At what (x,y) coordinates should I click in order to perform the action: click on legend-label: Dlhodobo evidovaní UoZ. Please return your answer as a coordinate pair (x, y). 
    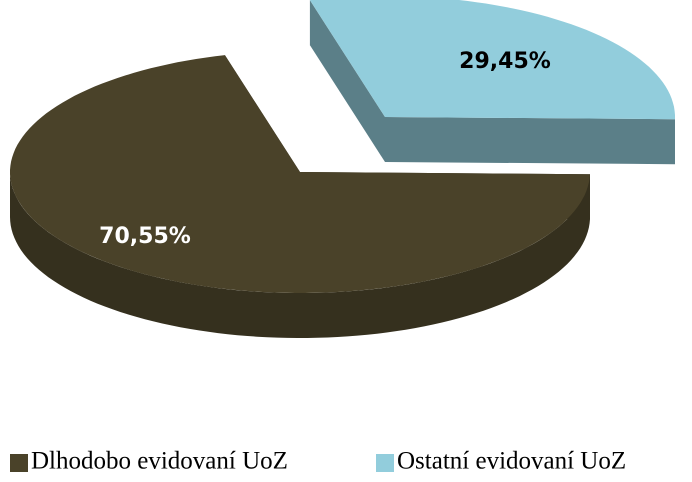
    Looking at the image, I should click on (159, 461).